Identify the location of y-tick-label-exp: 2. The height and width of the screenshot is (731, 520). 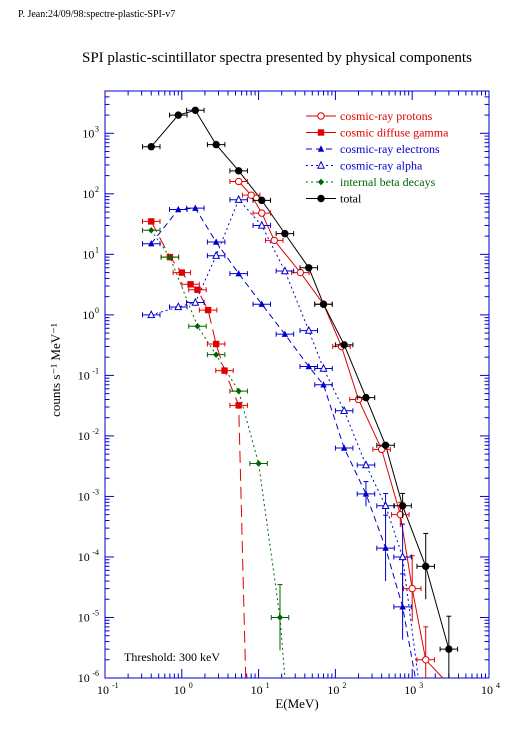
(97, 189).